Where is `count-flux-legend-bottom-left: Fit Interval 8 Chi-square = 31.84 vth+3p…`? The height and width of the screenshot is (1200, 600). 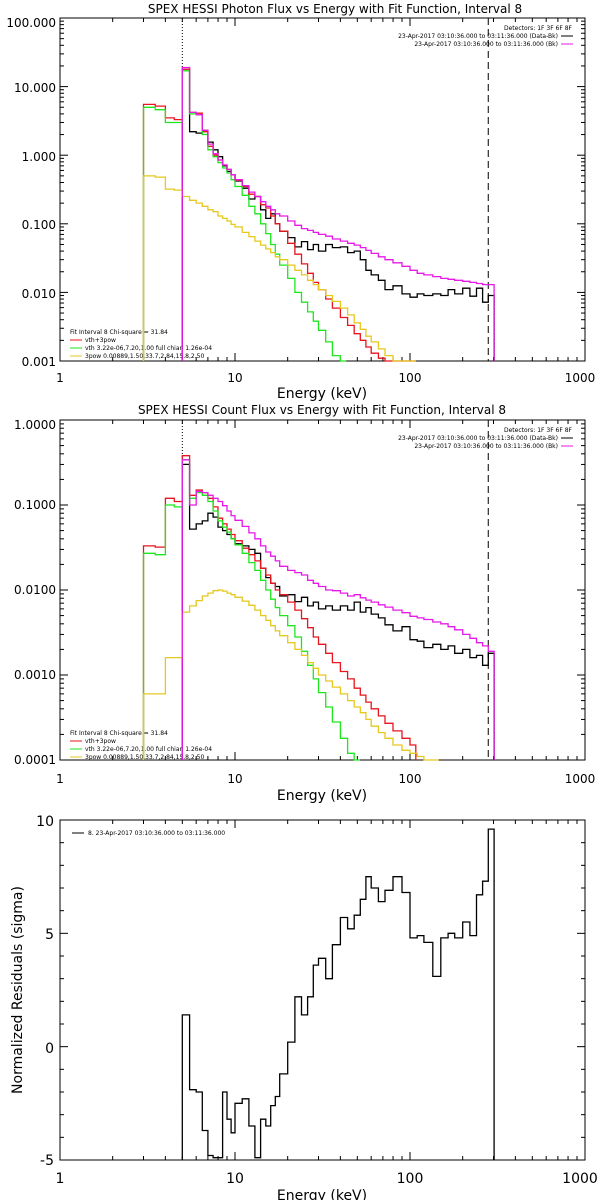
count-flux-legend-bottom-left: Fit Interval 8 Chi-square = 31.84 vth+3p… is located at coordinates (141, 745).